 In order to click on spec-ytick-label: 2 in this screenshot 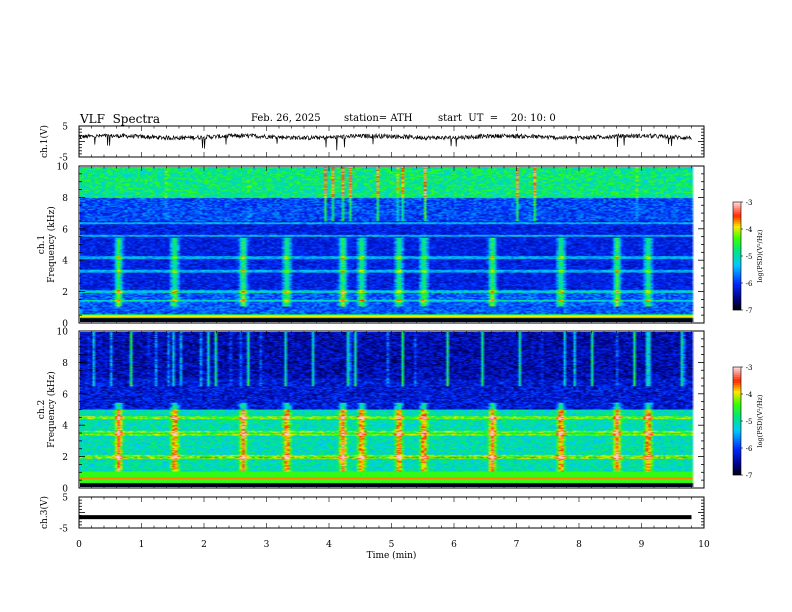, I will do `click(65, 458)`.